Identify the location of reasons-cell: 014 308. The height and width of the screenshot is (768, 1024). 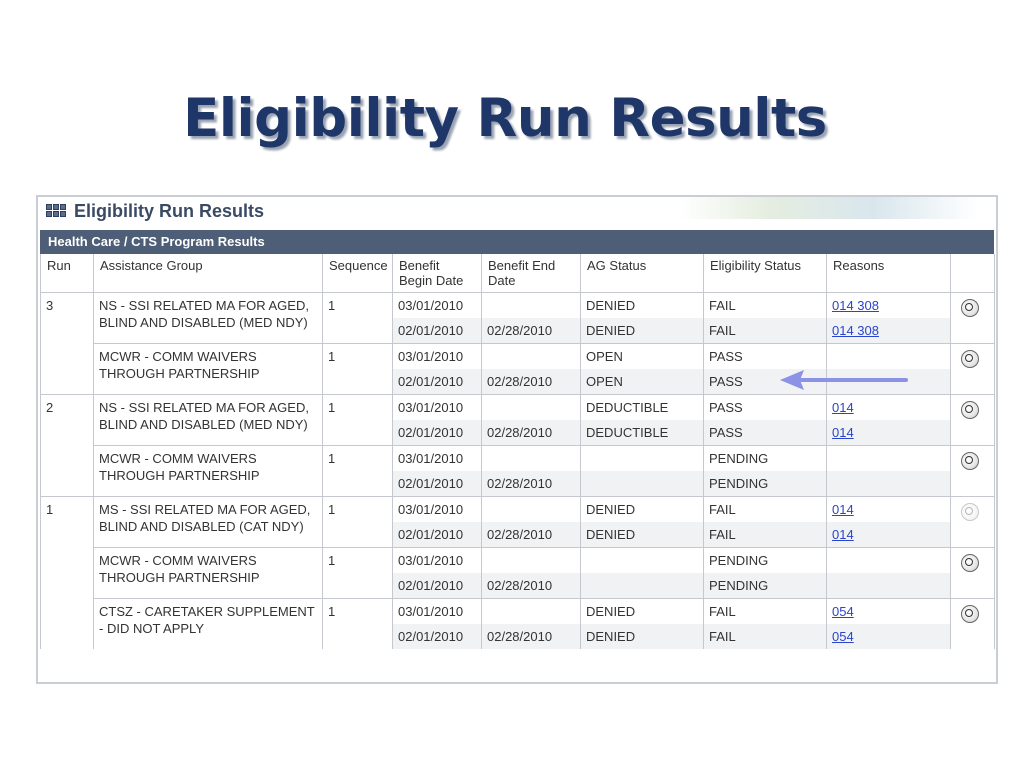
(888, 305).